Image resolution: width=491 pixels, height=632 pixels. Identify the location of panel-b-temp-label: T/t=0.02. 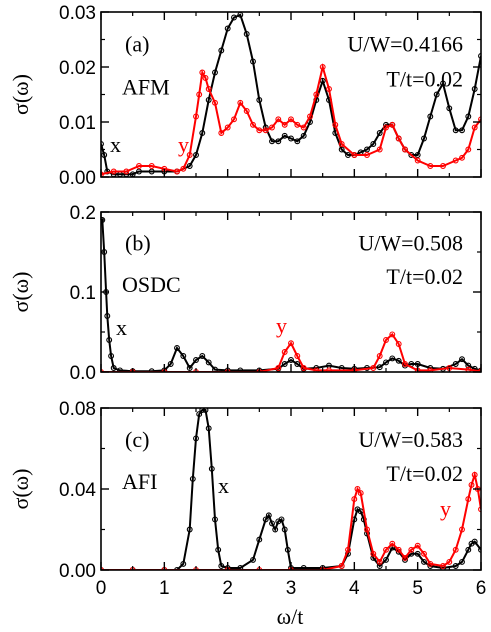
(424, 276).